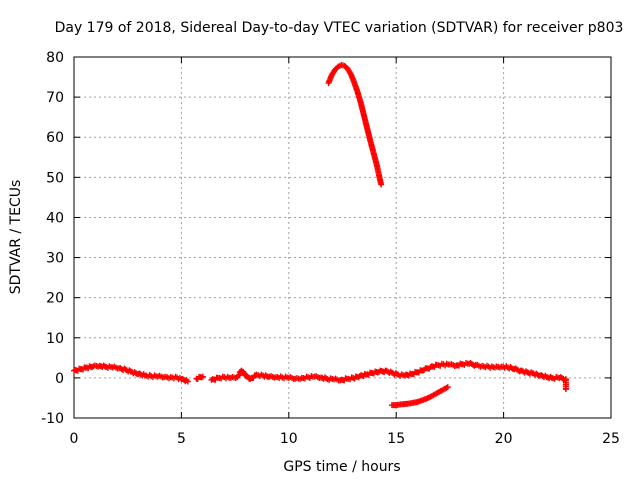  Describe the element at coordinates (396, 439) in the screenshot. I see `x-tick-label: 15` at that location.